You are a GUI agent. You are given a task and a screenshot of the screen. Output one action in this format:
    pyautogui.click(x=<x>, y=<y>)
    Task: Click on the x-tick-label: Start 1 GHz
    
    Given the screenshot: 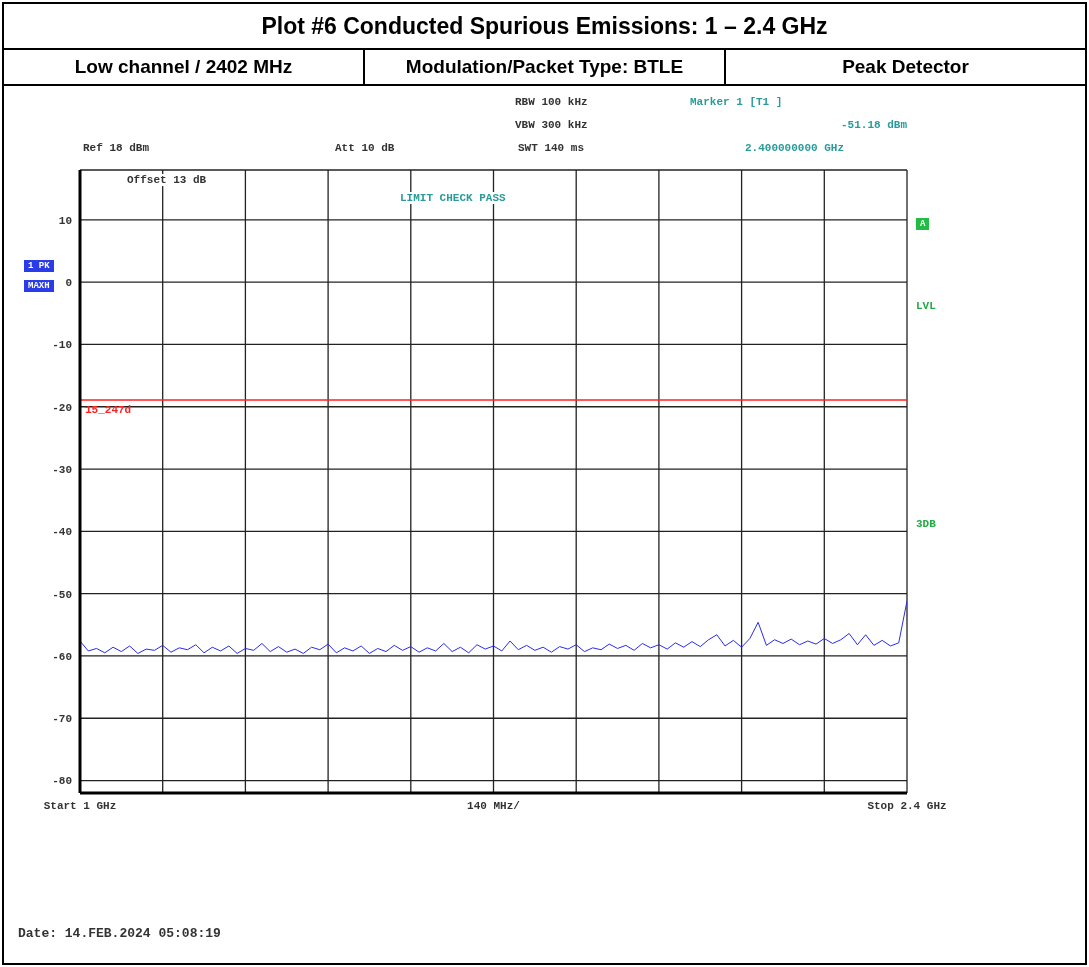 What is the action you would take?
    pyautogui.click(x=80, y=805)
    